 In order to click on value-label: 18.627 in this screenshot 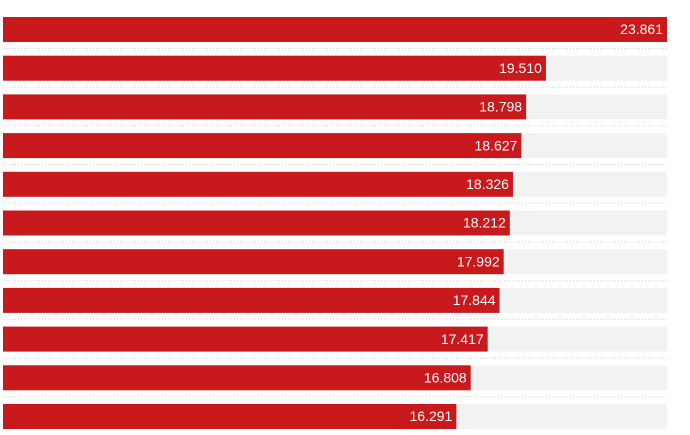, I will do `click(496, 145)`.